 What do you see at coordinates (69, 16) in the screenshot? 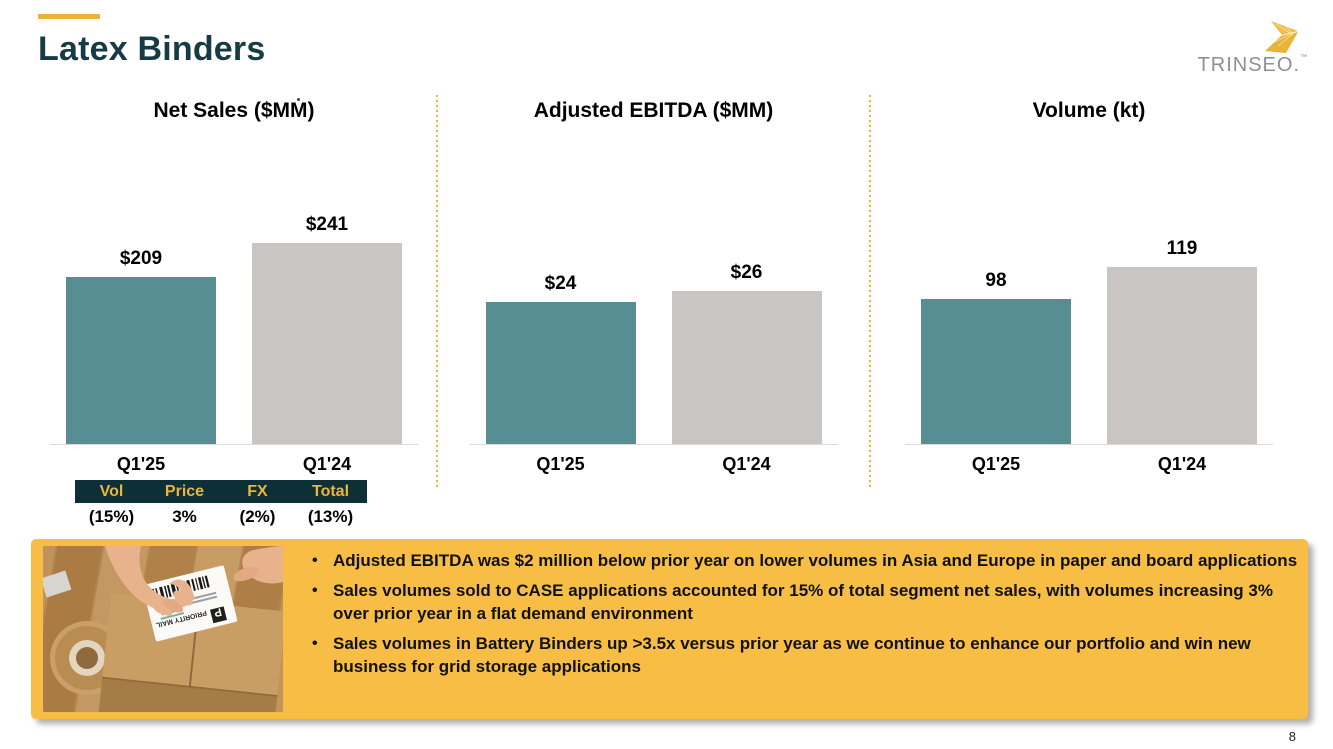
I see `title-accent-dash` at bounding box center [69, 16].